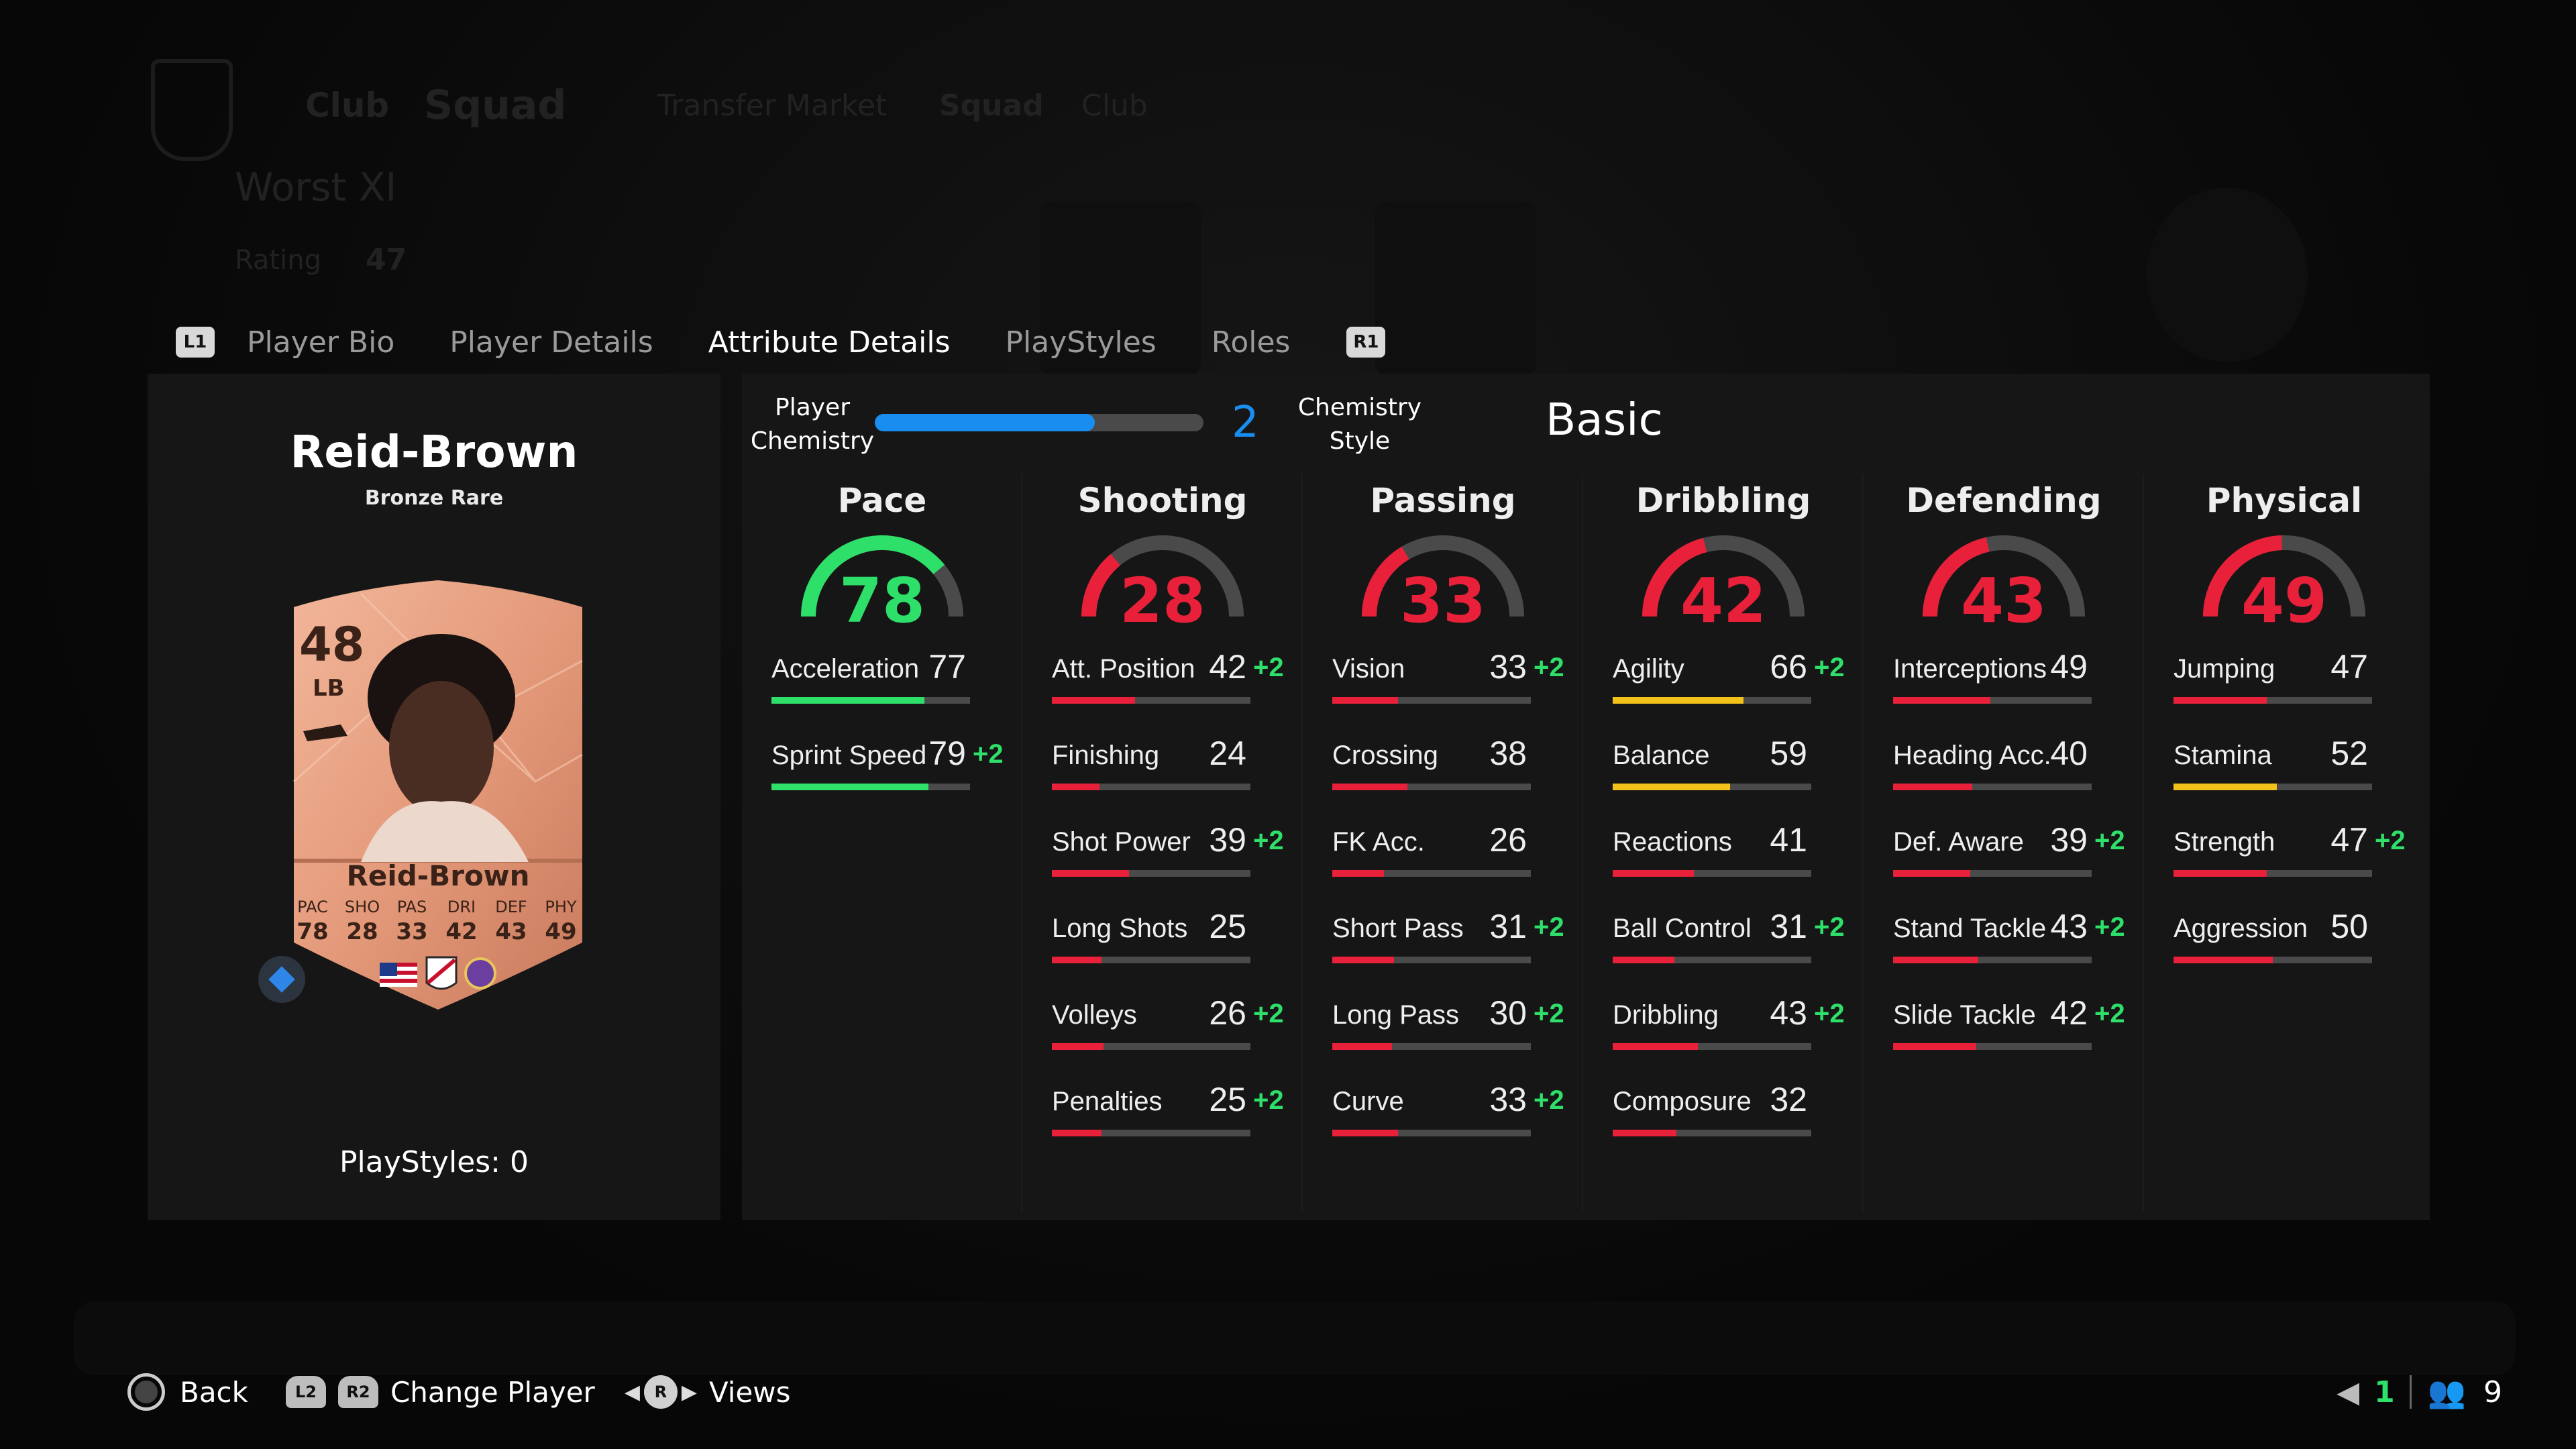 The height and width of the screenshot is (1449, 2576). What do you see at coordinates (1368, 669) in the screenshot?
I see `attribute-name: Vision` at bounding box center [1368, 669].